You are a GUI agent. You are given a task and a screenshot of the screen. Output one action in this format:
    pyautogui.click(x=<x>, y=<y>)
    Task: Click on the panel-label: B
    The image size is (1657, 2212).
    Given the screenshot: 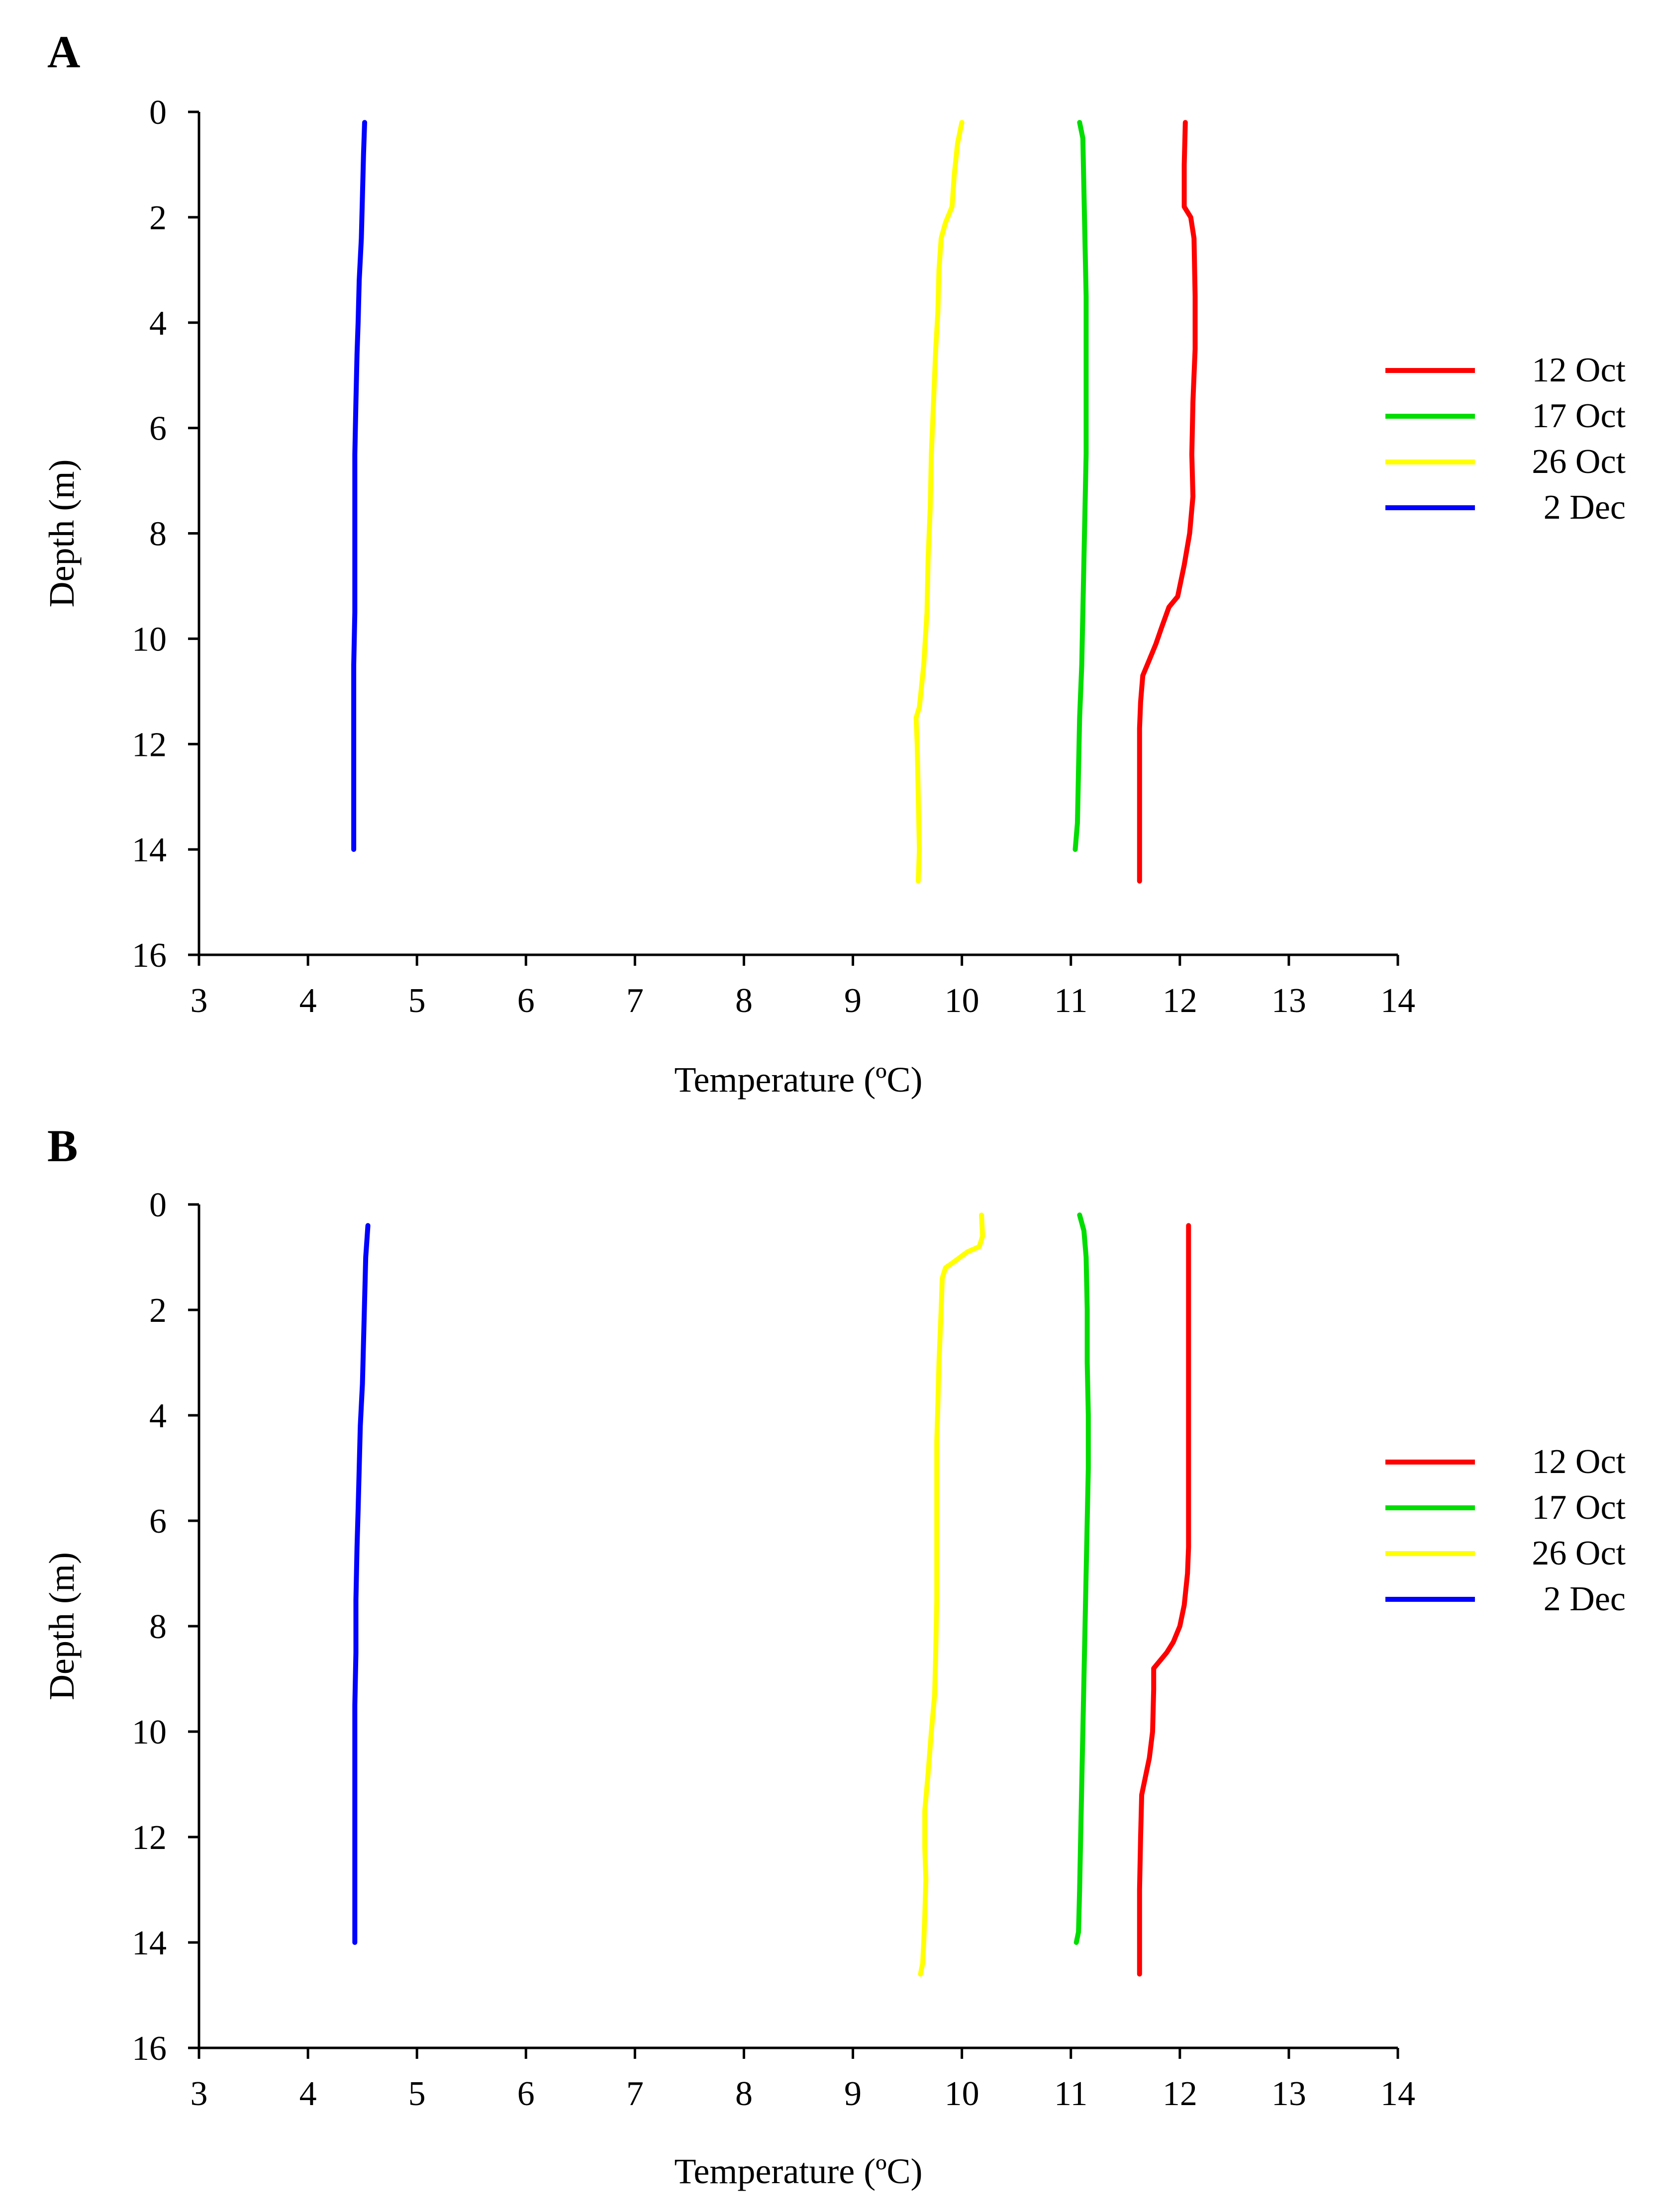 What is the action you would take?
    pyautogui.click(x=62, y=1145)
    